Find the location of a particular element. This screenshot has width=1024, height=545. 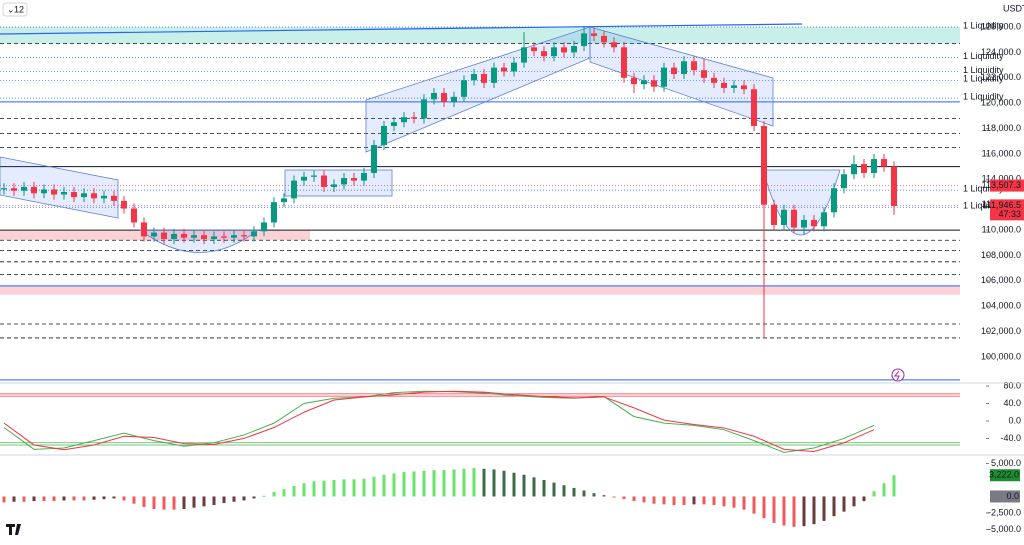

chevron: ⌄ is located at coordinates (11, 9).